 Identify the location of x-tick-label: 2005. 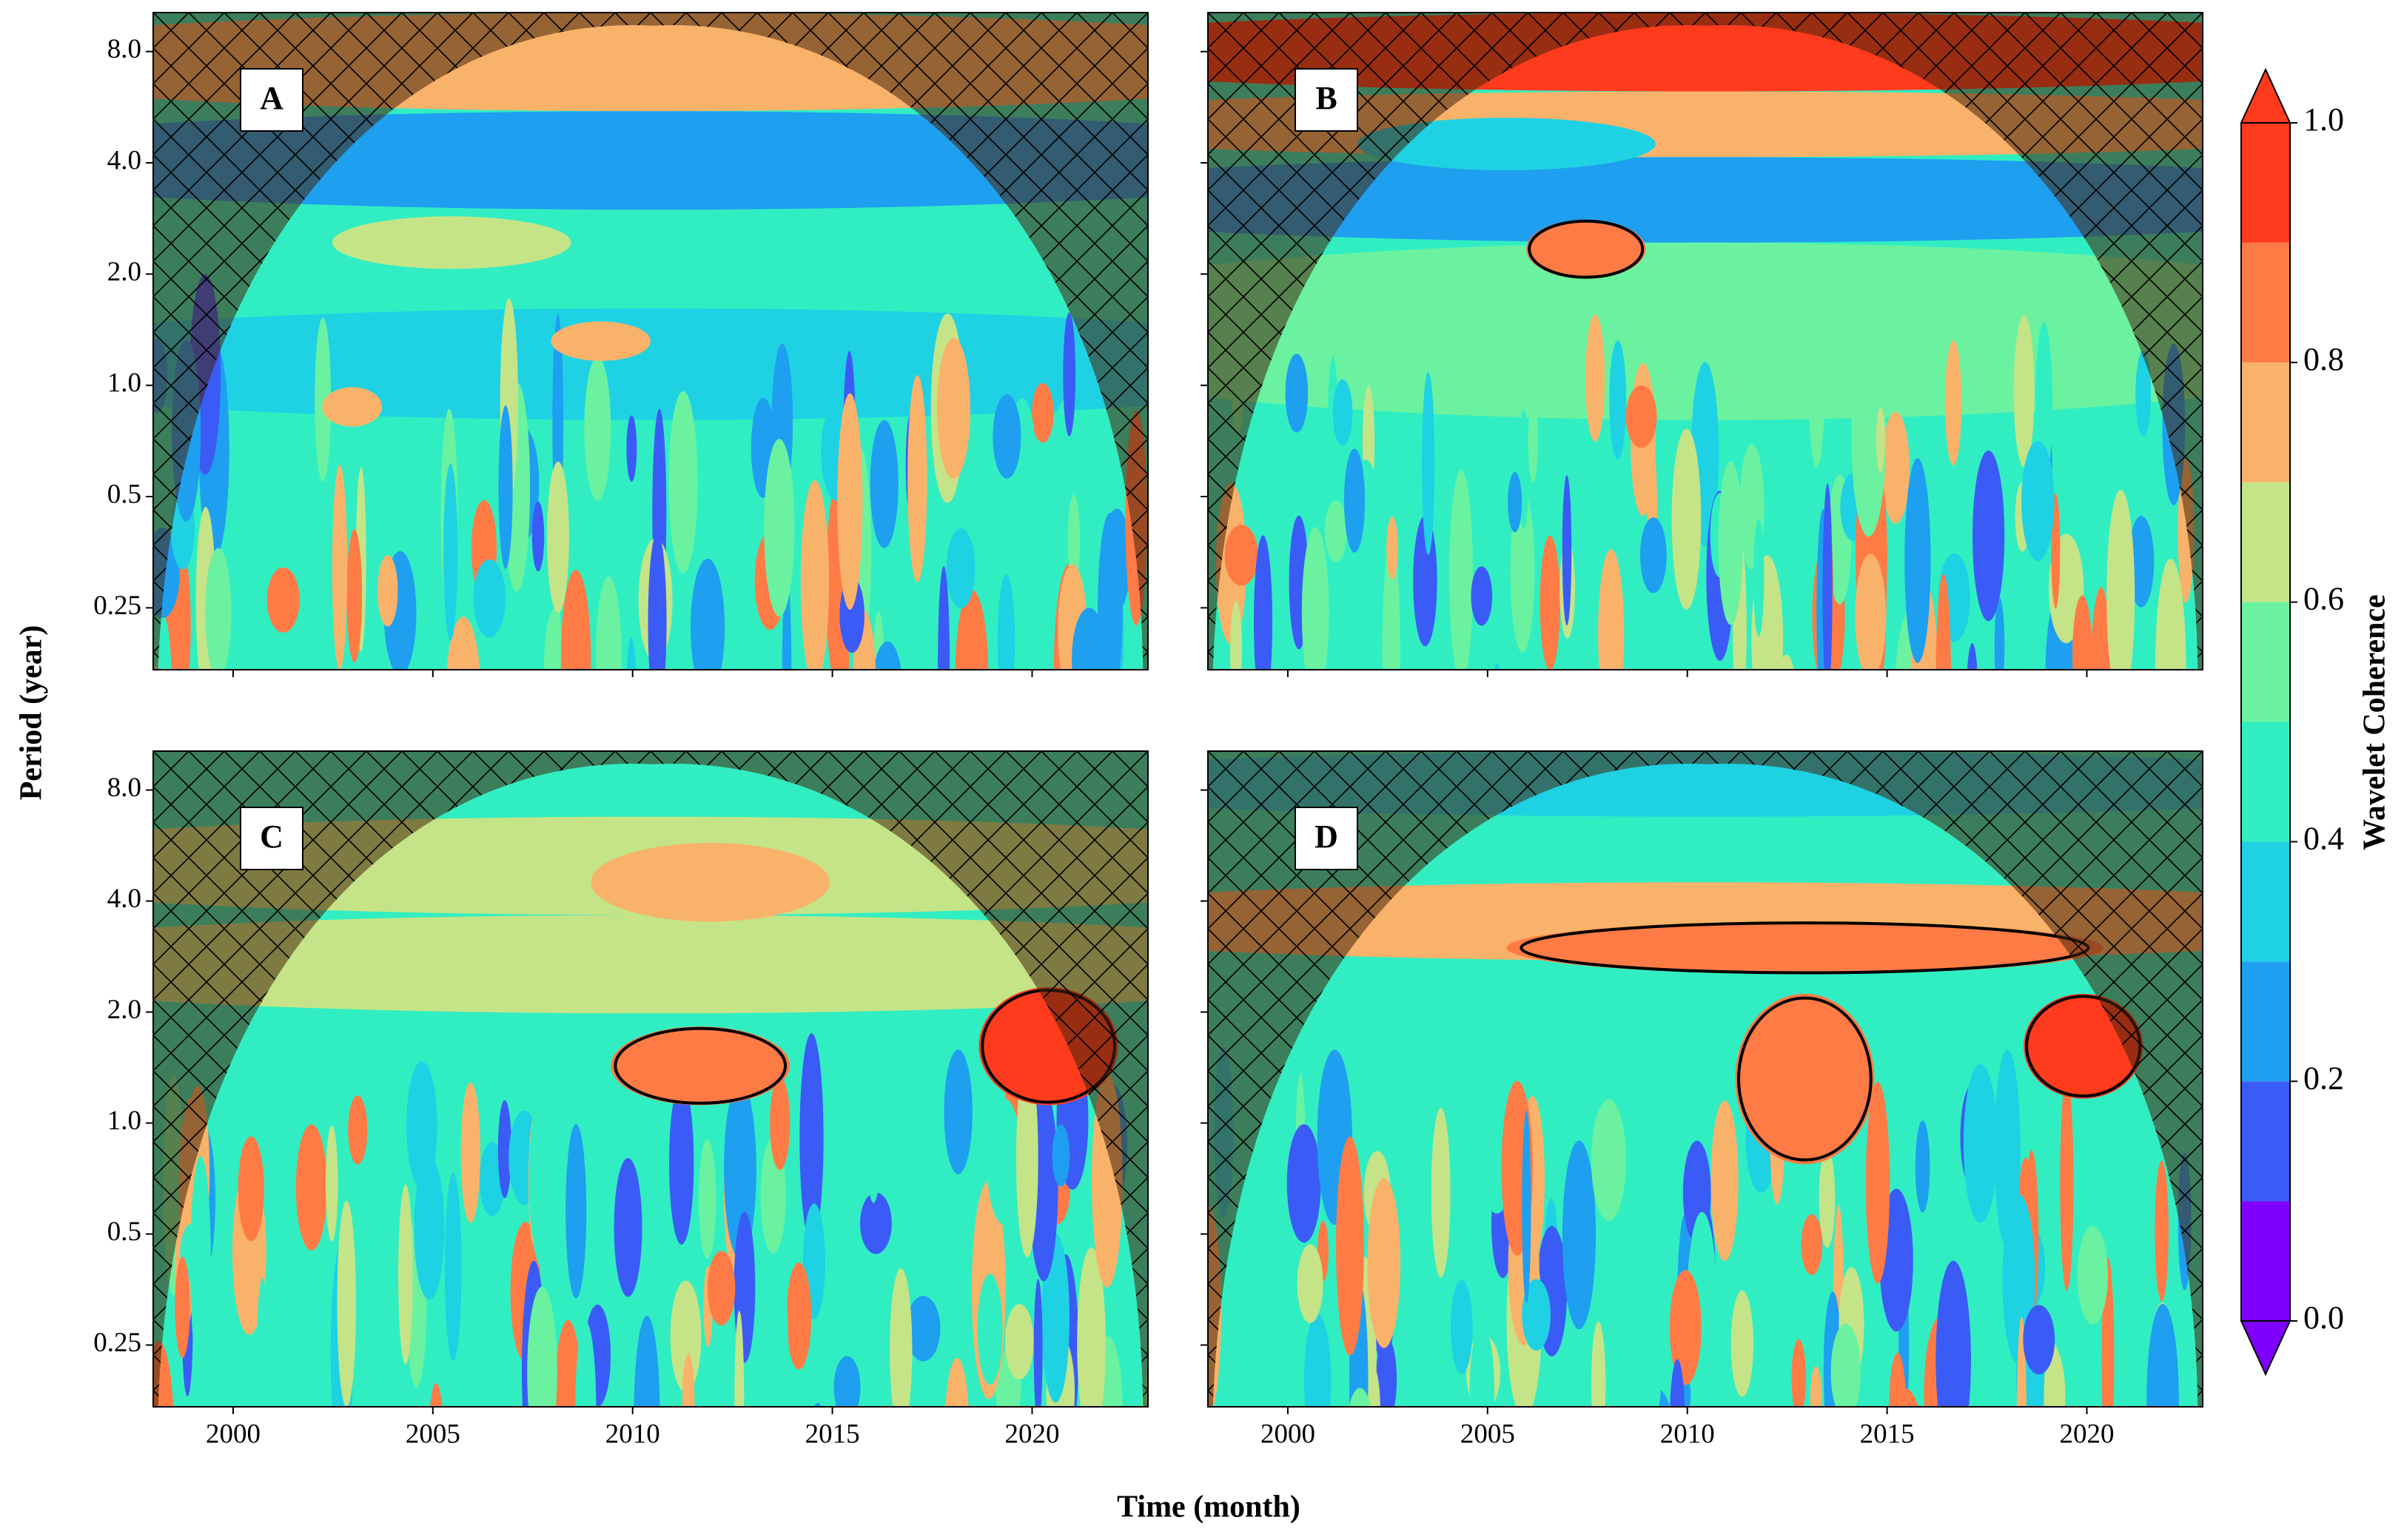
(1487, 1434).